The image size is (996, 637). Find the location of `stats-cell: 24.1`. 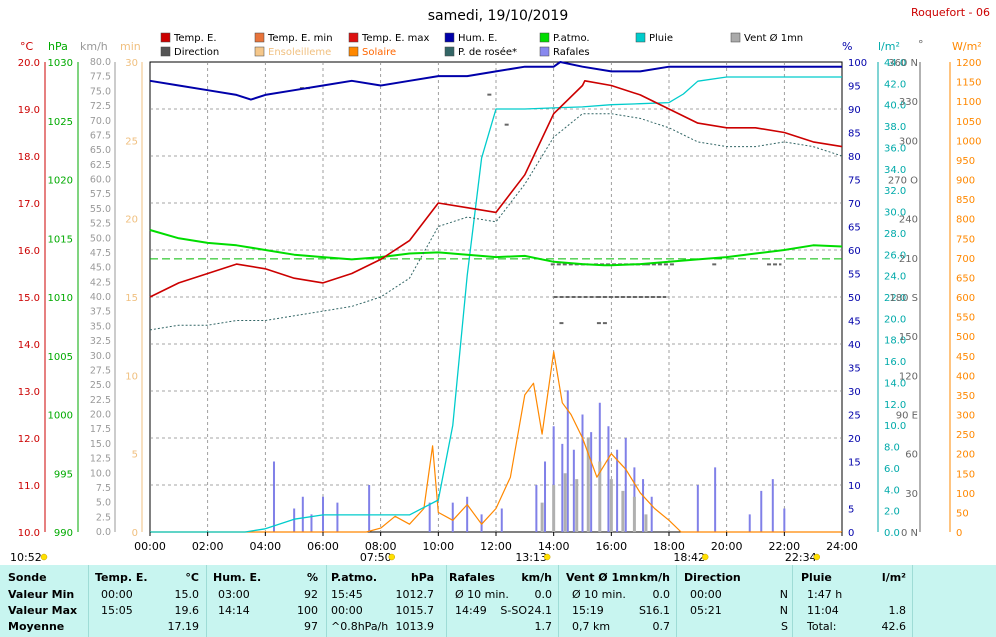

stats-cell: 24.1 is located at coordinates (540, 610).